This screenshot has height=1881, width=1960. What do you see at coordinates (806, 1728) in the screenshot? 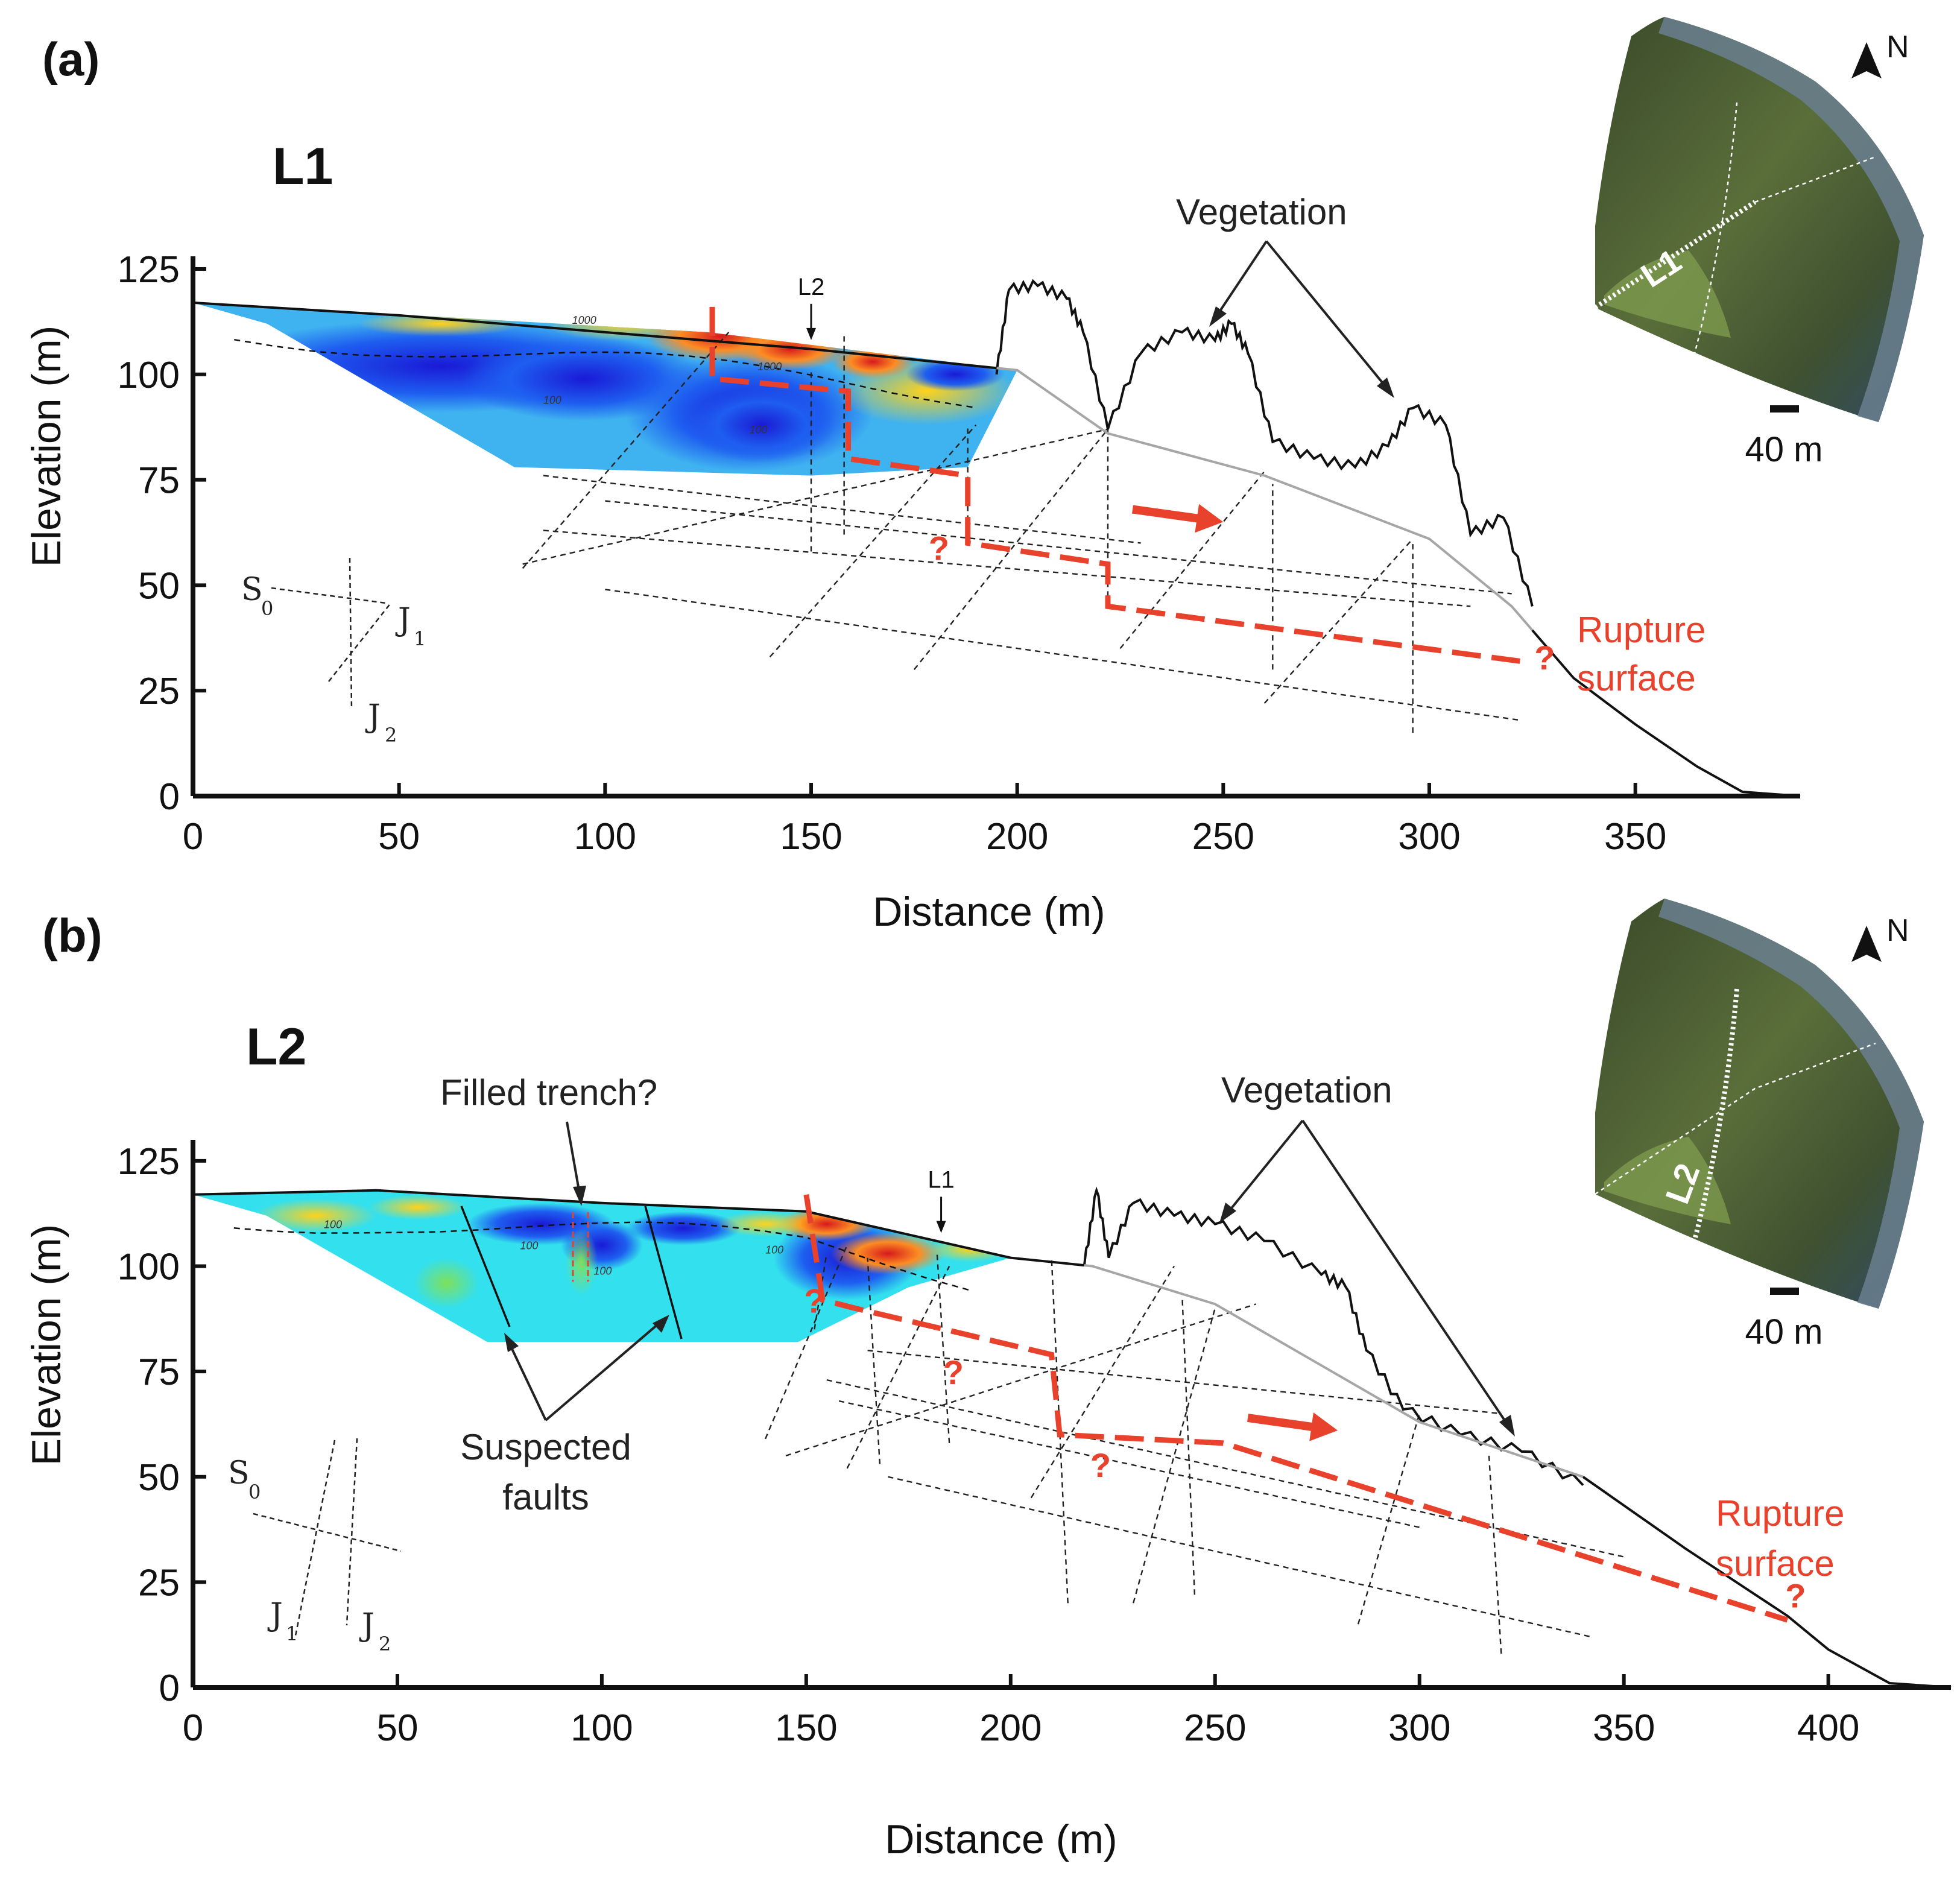
I see `x-tick-label: 150` at bounding box center [806, 1728].